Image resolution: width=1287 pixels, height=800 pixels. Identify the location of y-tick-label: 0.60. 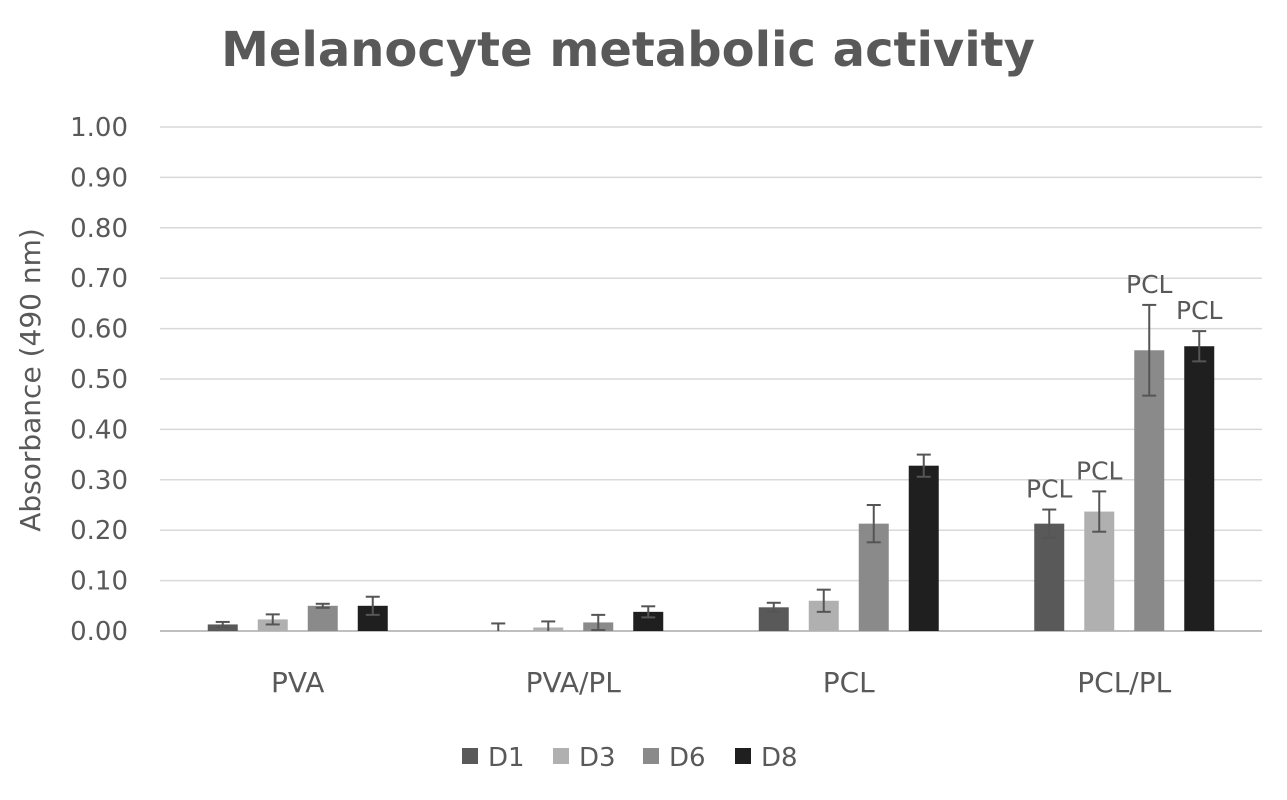
(99, 330).